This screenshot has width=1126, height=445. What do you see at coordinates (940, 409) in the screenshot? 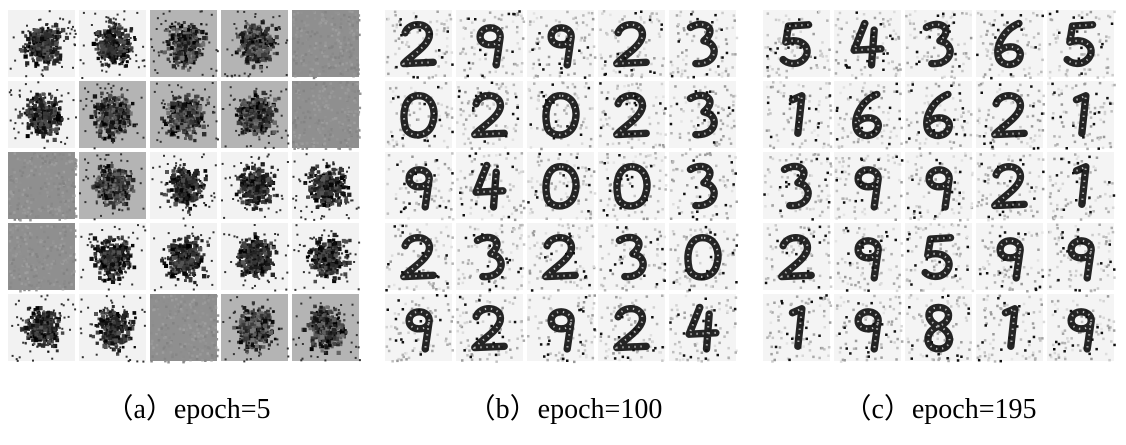
I see `caption-c: （c）epoch=195` at bounding box center [940, 409].